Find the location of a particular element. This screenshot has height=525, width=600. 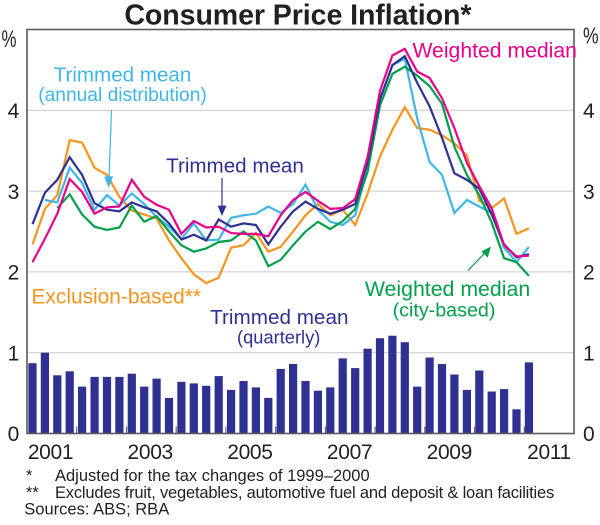

svg-text: 2009 is located at coordinates (449, 452).